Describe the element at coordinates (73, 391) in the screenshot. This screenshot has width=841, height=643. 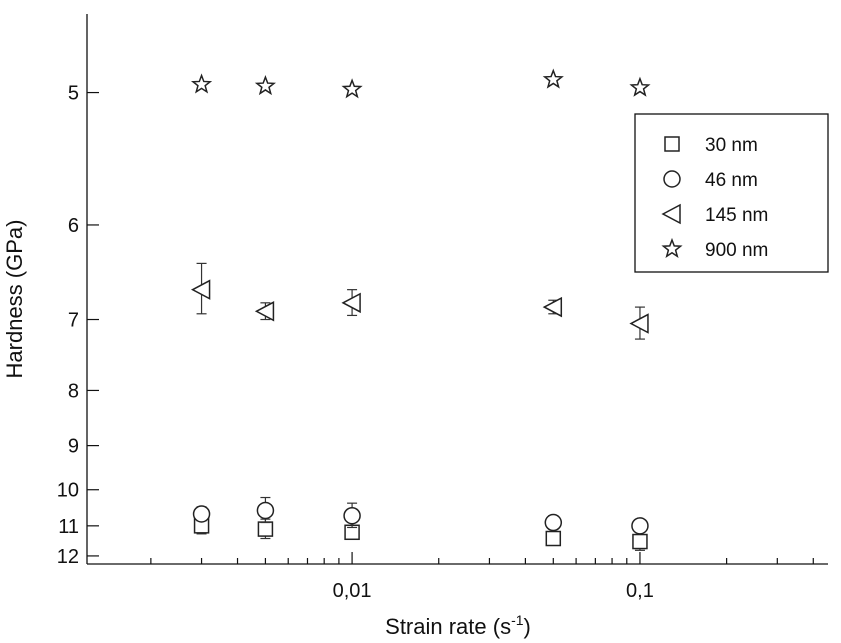
I see `y-tick-label: 8` at that location.